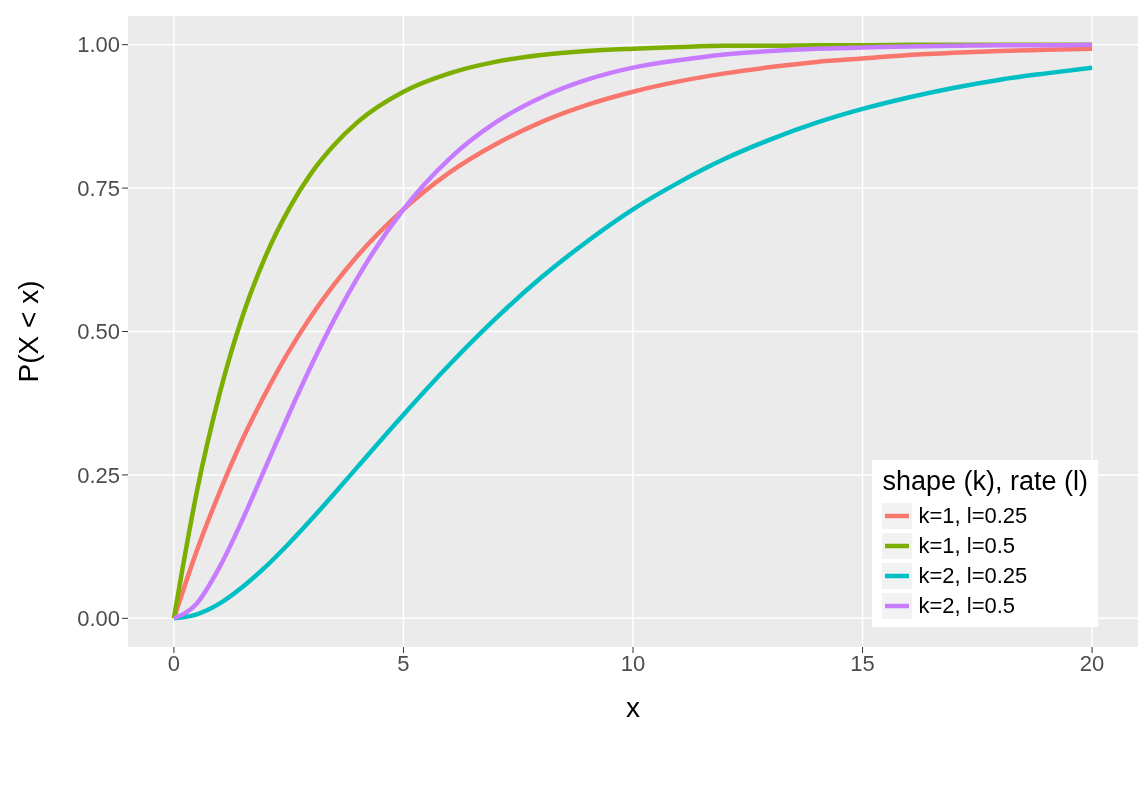 The width and height of the screenshot is (1138, 787). What do you see at coordinates (973, 516) in the screenshot?
I see `legend-label: k=1, l=0.25` at bounding box center [973, 516].